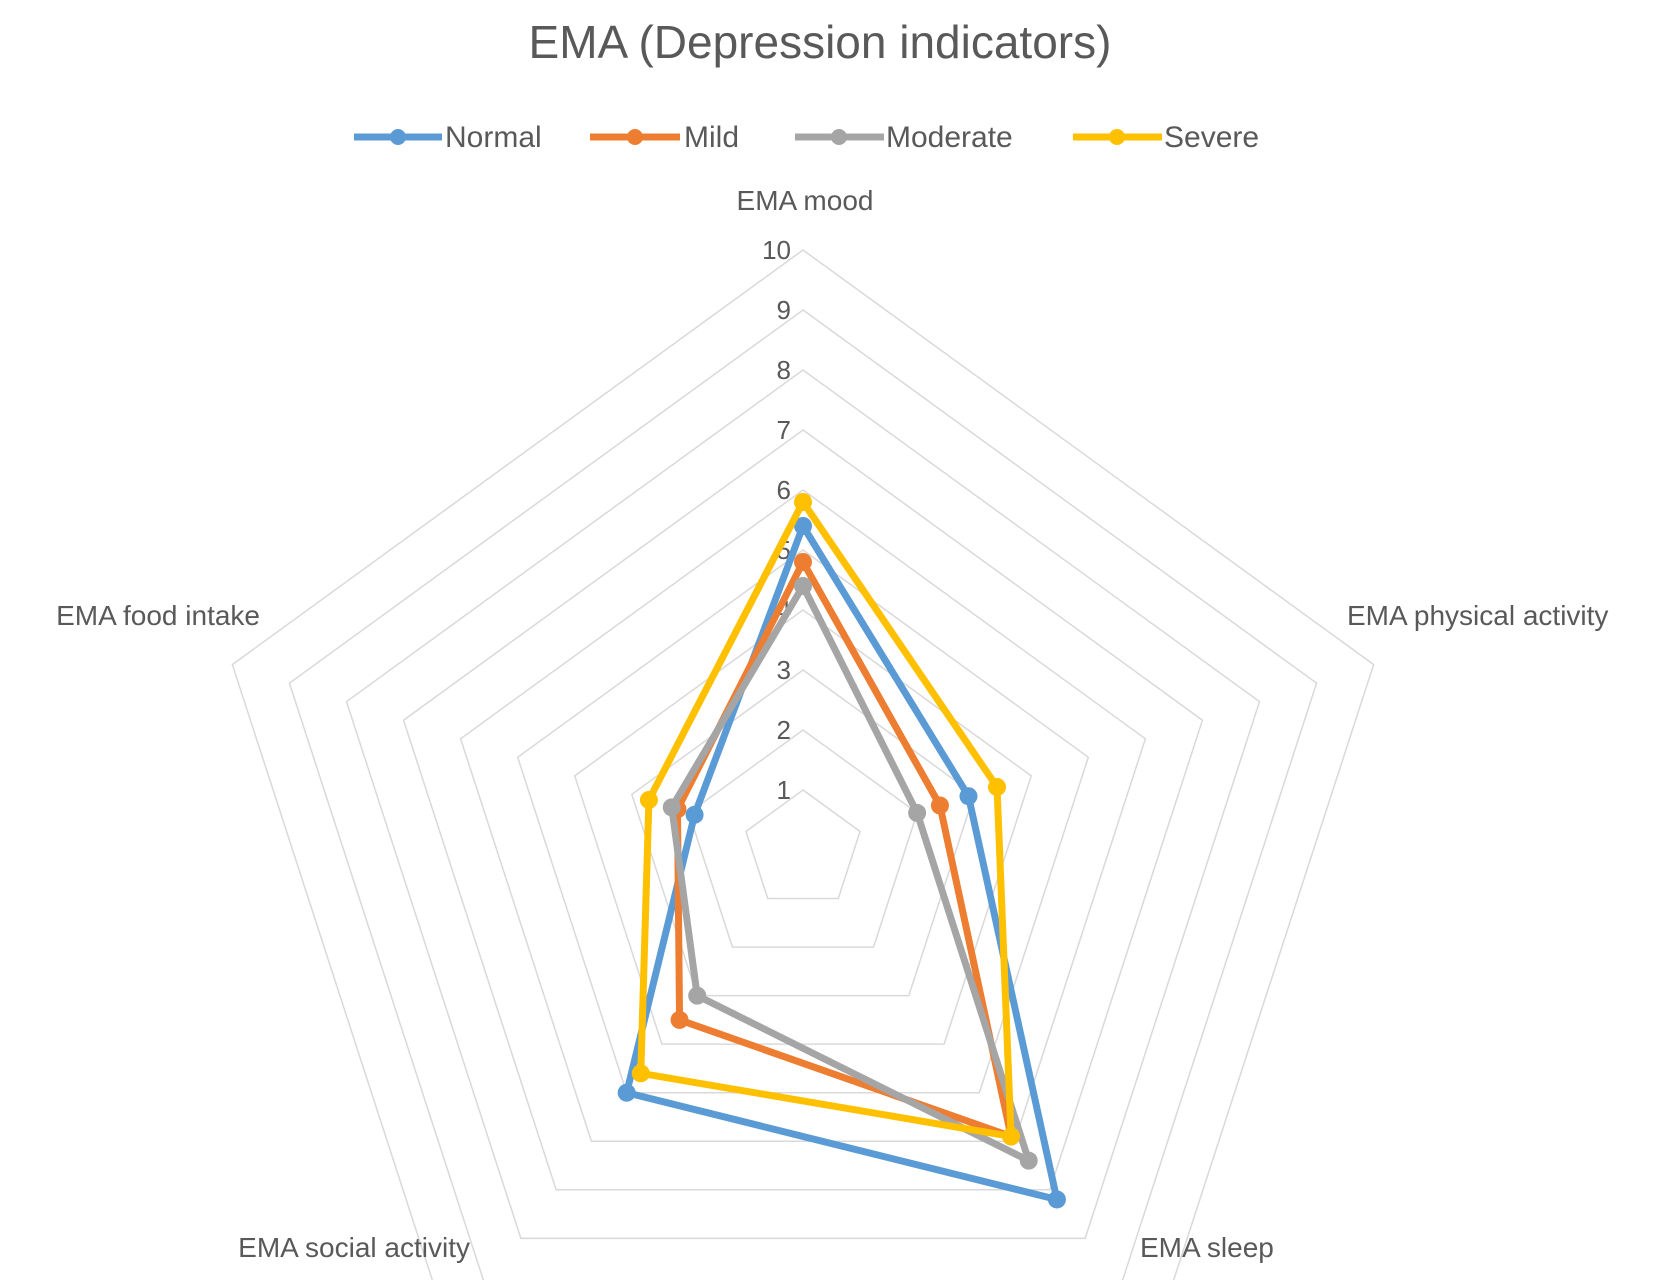 The image size is (1672, 1280). What do you see at coordinates (784, 310) in the screenshot?
I see `tick-label-9: 9` at bounding box center [784, 310].